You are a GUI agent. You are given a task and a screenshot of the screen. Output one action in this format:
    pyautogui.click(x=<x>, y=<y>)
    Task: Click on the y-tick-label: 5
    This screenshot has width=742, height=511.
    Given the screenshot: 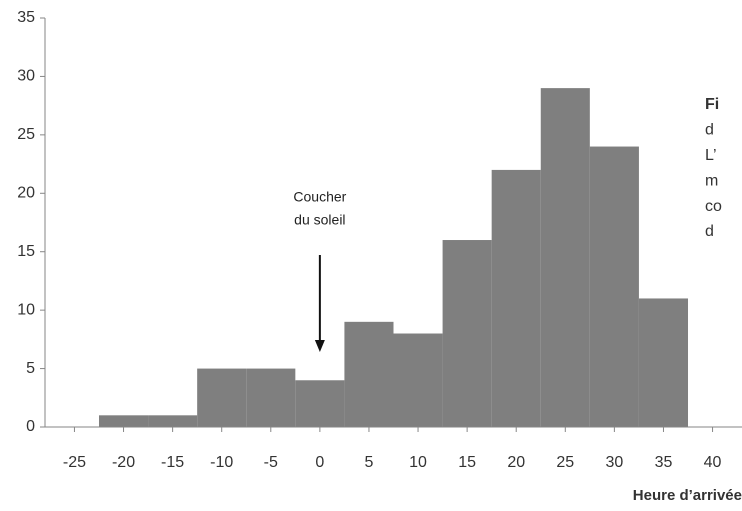 What is the action you would take?
    pyautogui.click(x=30, y=368)
    